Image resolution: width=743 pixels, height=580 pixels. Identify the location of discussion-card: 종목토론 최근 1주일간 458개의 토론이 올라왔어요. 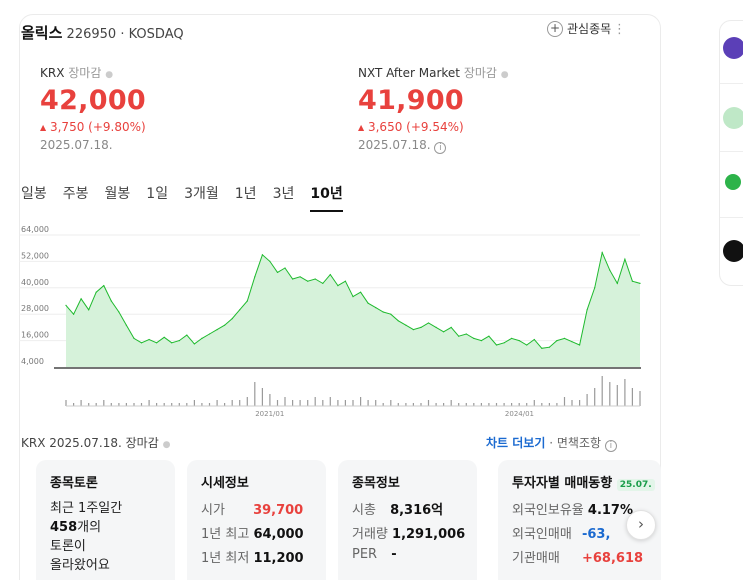
(105, 520).